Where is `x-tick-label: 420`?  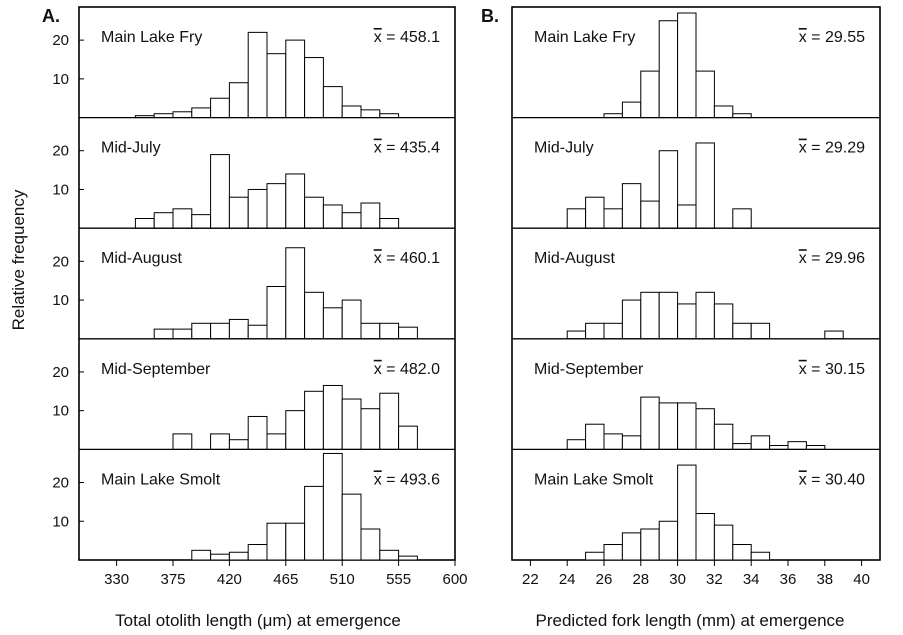 x-tick-label: 420 is located at coordinates (229, 579).